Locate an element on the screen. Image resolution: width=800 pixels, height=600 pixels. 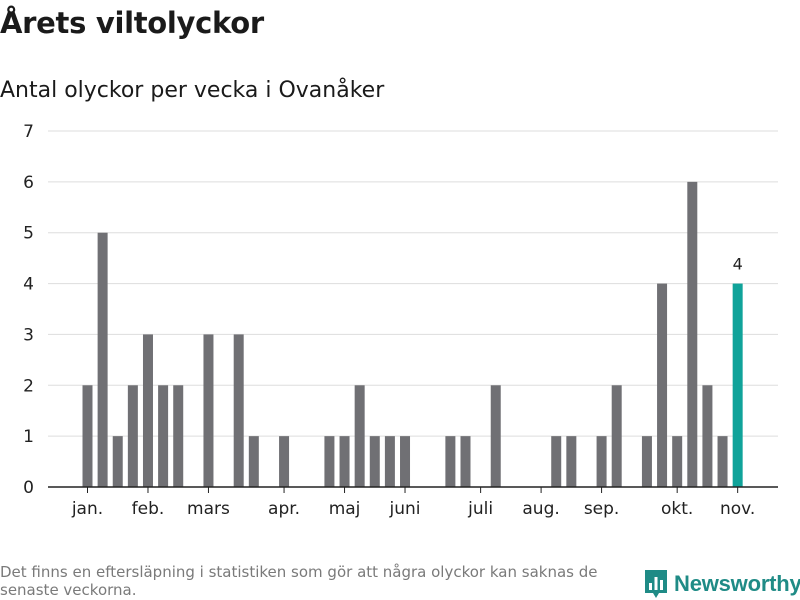
y-tick-label: 1 is located at coordinates (28, 437).